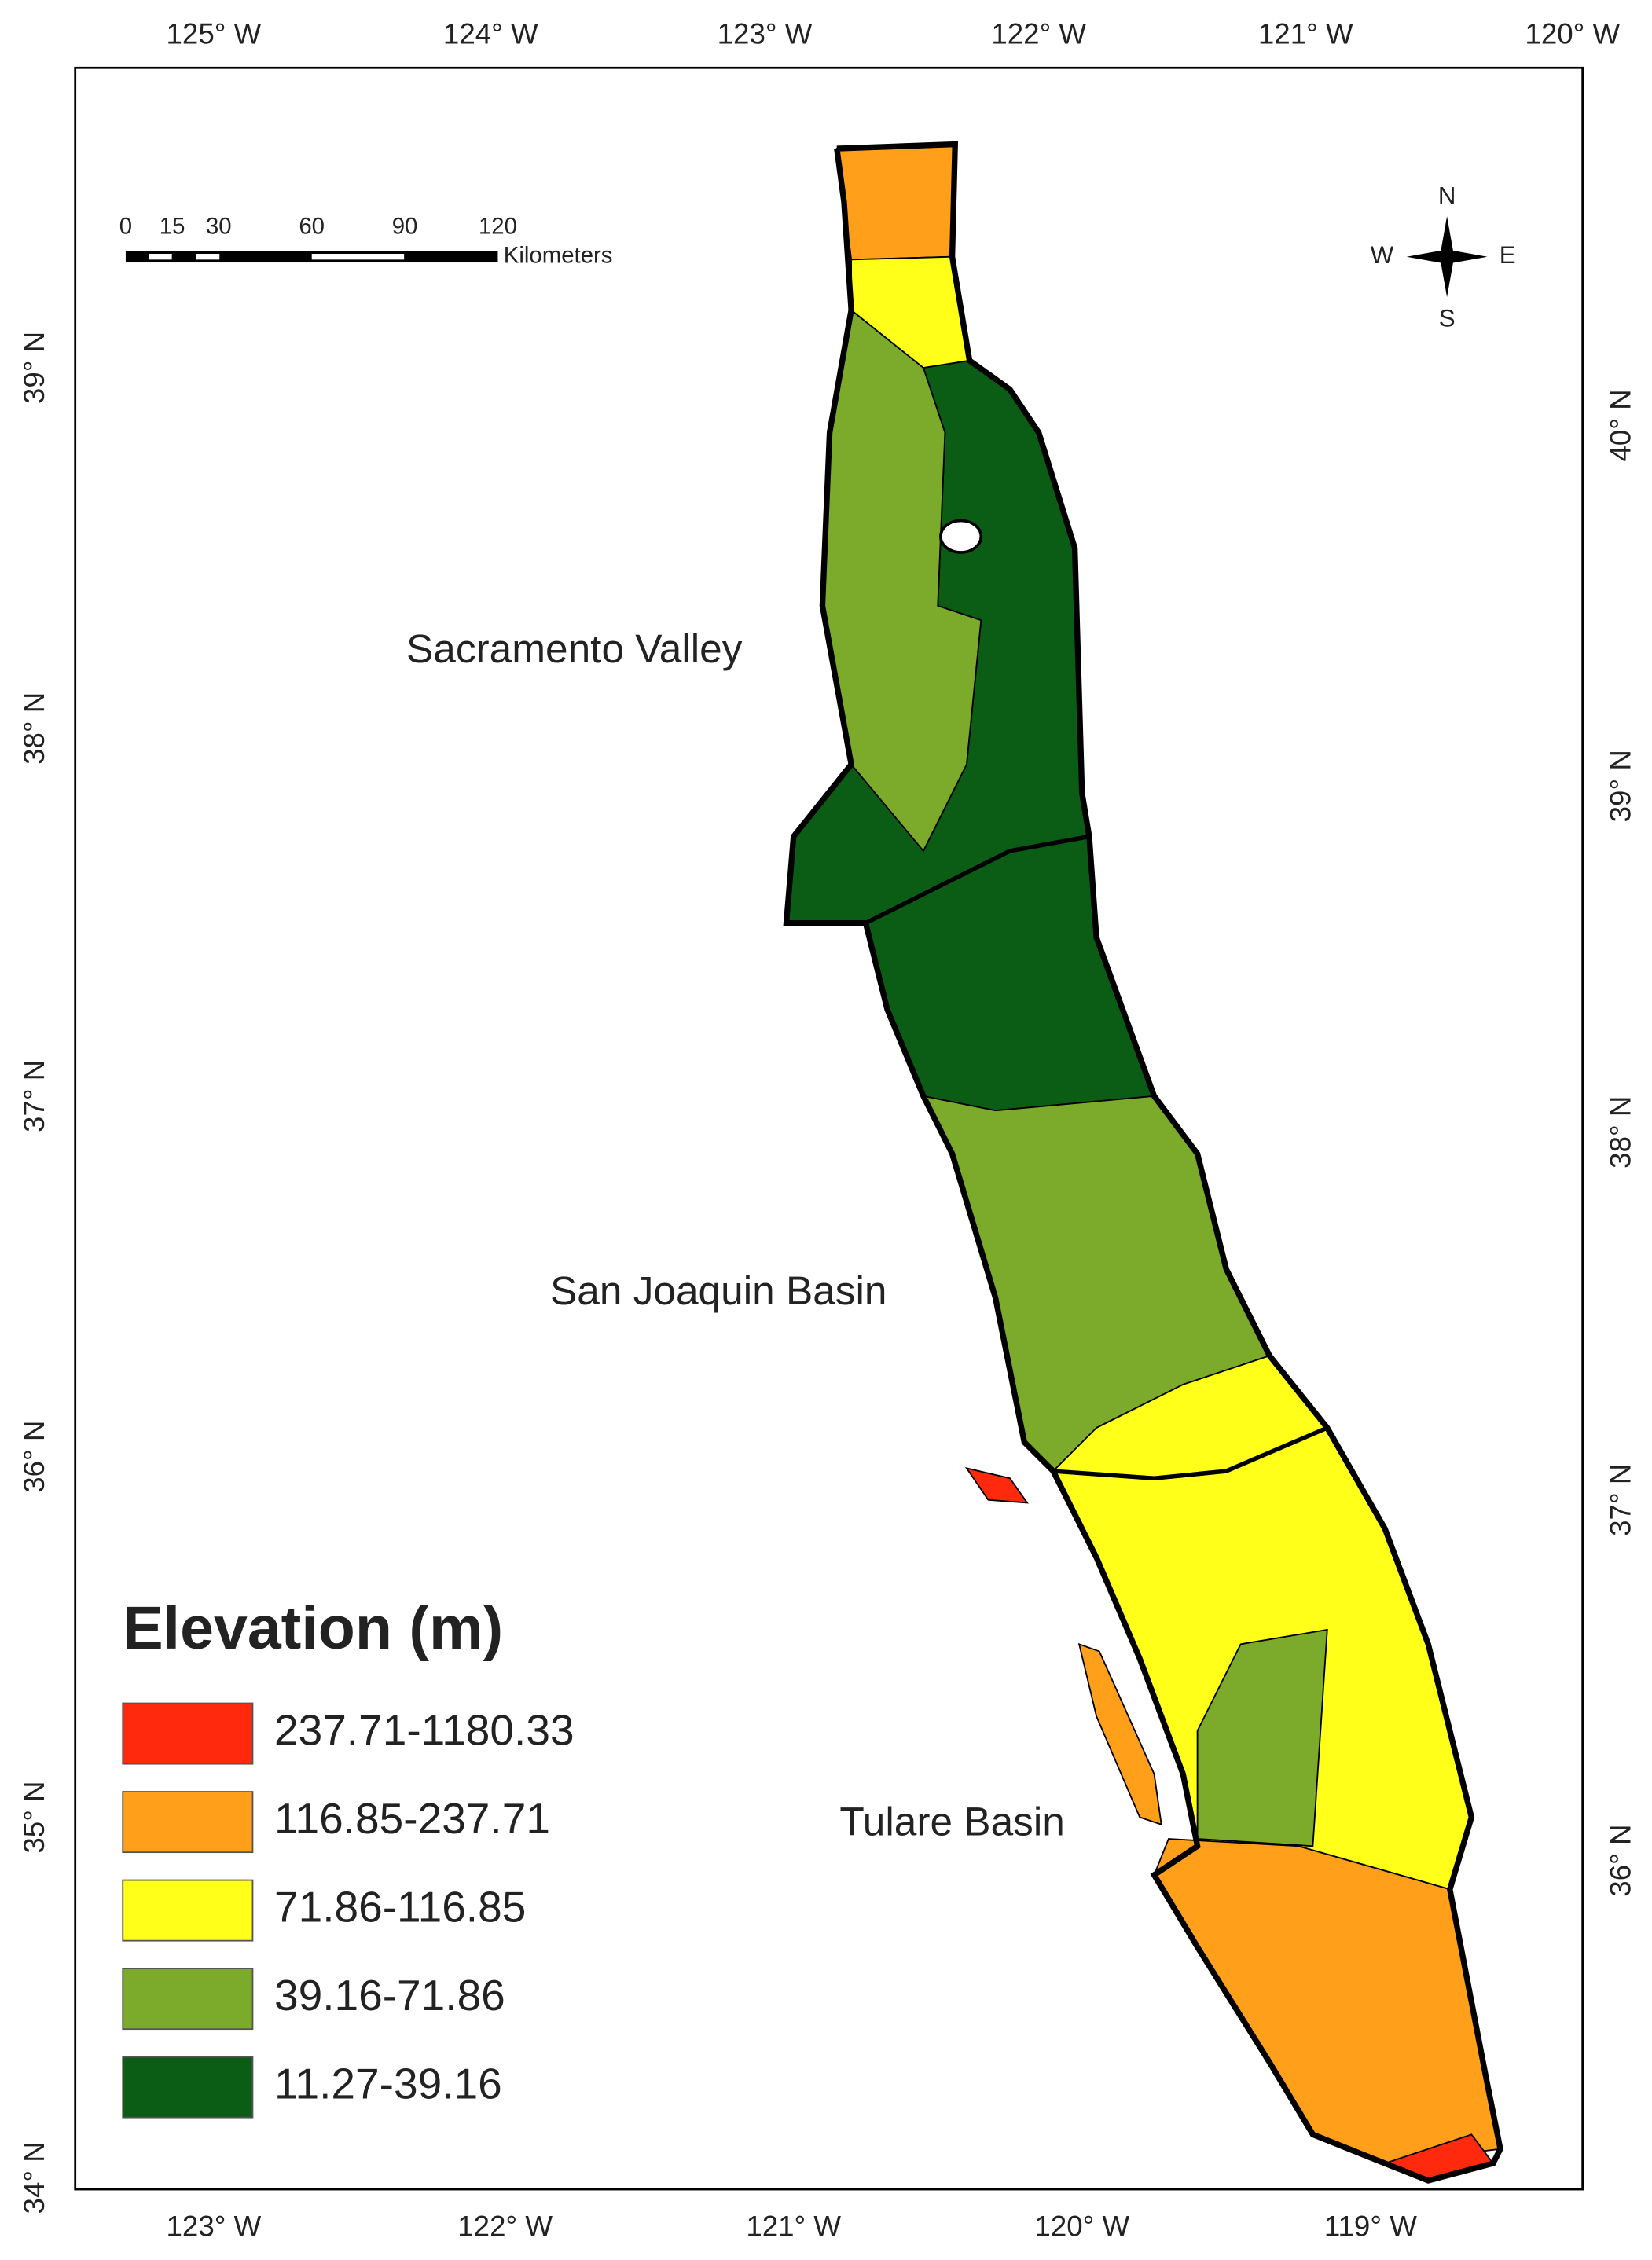 This screenshot has height=2260, width=1652. I want to click on compass-label: S, so click(1448, 319).